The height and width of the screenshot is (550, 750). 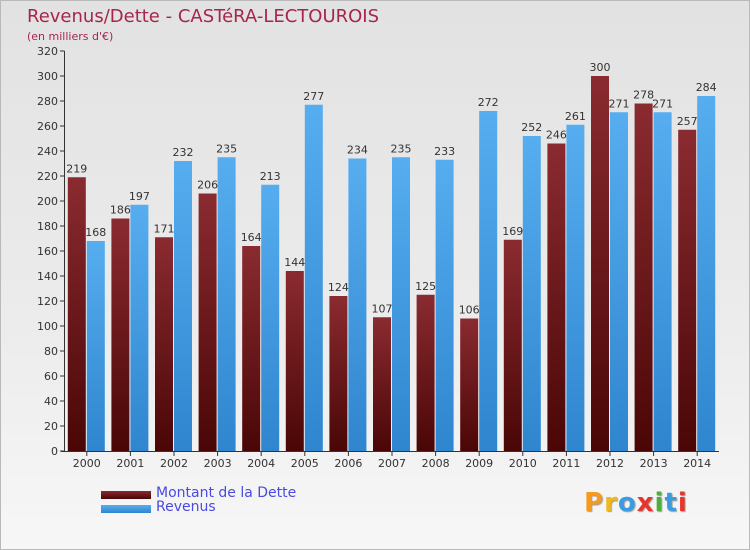 I want to click on y-tick-label: 80, so click(x=51, y=351).